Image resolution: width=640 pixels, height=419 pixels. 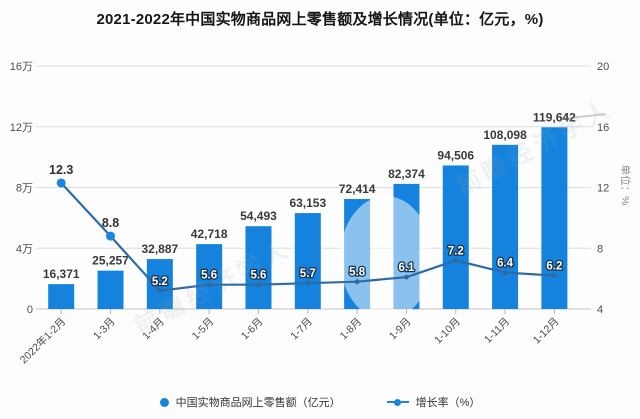 What do you see at coordinates (308, 274) in the screenshot?
I see `growth-value-label: 5.7` at bounding box center [308, 274].